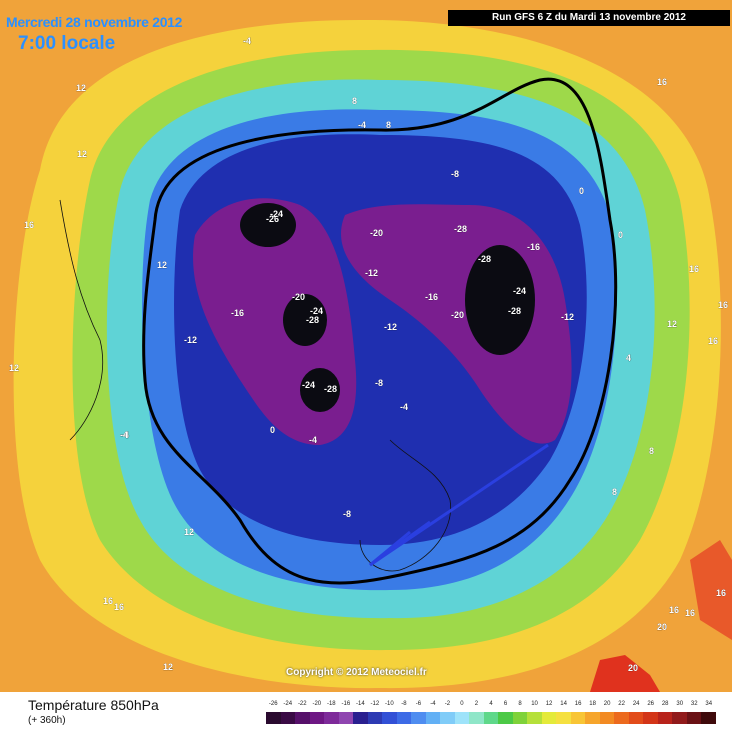 The width and height of the screenshot is (732, 732). Describe the element at coordinates (247, 41) in the screenshot. I see `label-m4-top: -4` at that location.